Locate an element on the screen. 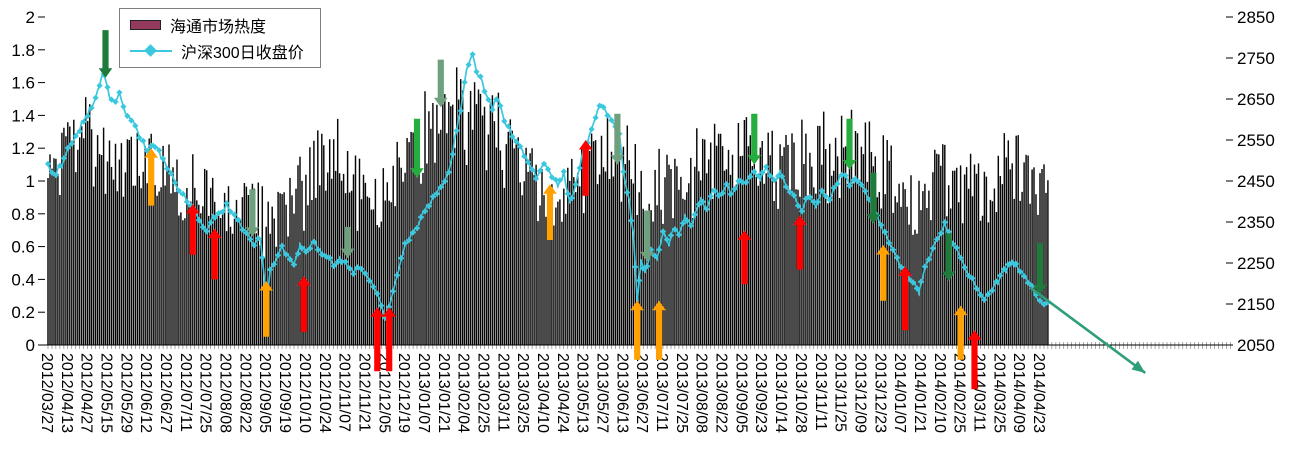 Image resolution: width=1293 pixels, height=468 pixels. svg-text: 1 is located at coordinates (30, 181).